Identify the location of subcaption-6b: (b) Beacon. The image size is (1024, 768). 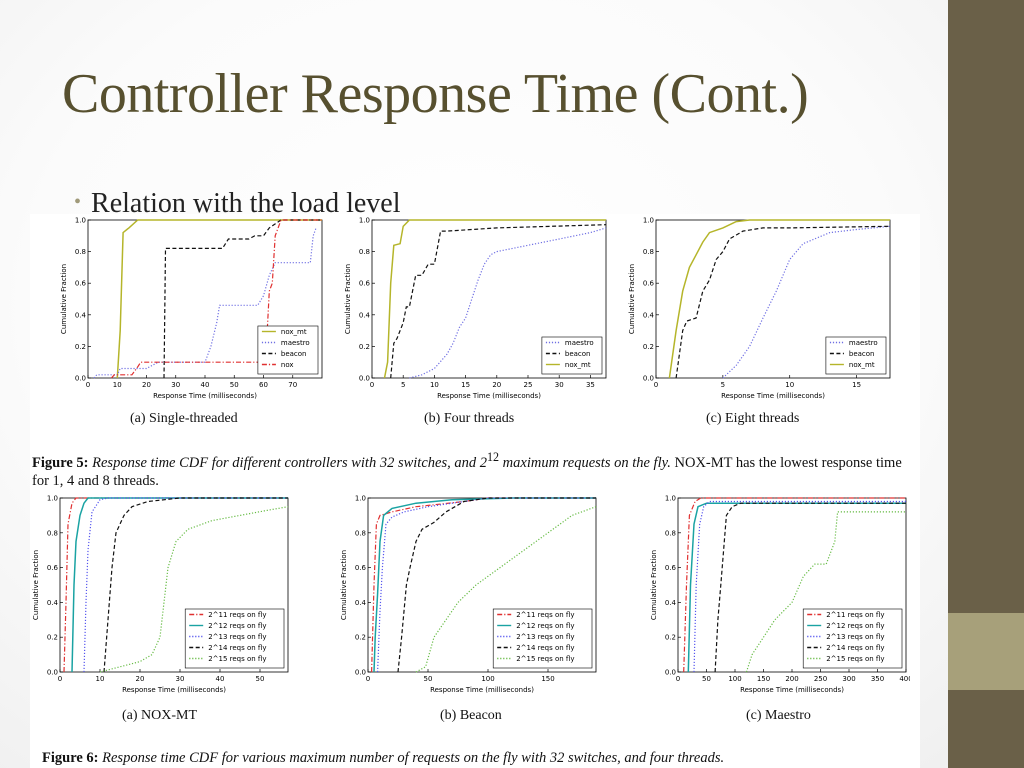
(471, 715).